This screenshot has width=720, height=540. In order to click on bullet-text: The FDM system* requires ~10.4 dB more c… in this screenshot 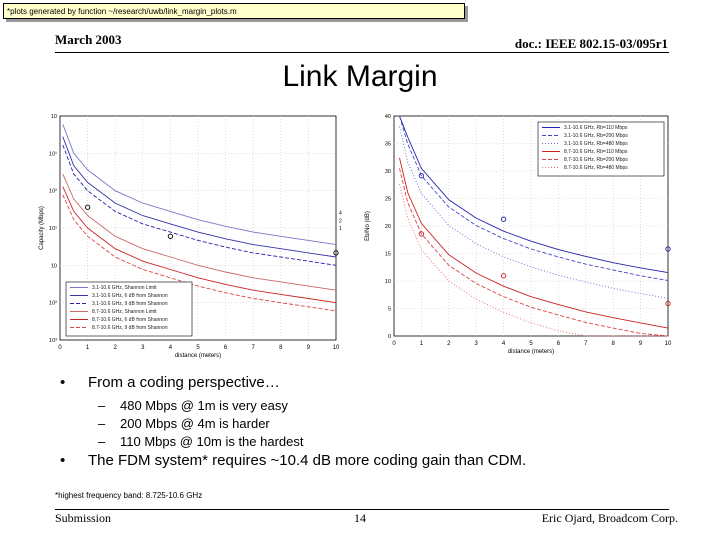, I will do `click(307, 460)`.